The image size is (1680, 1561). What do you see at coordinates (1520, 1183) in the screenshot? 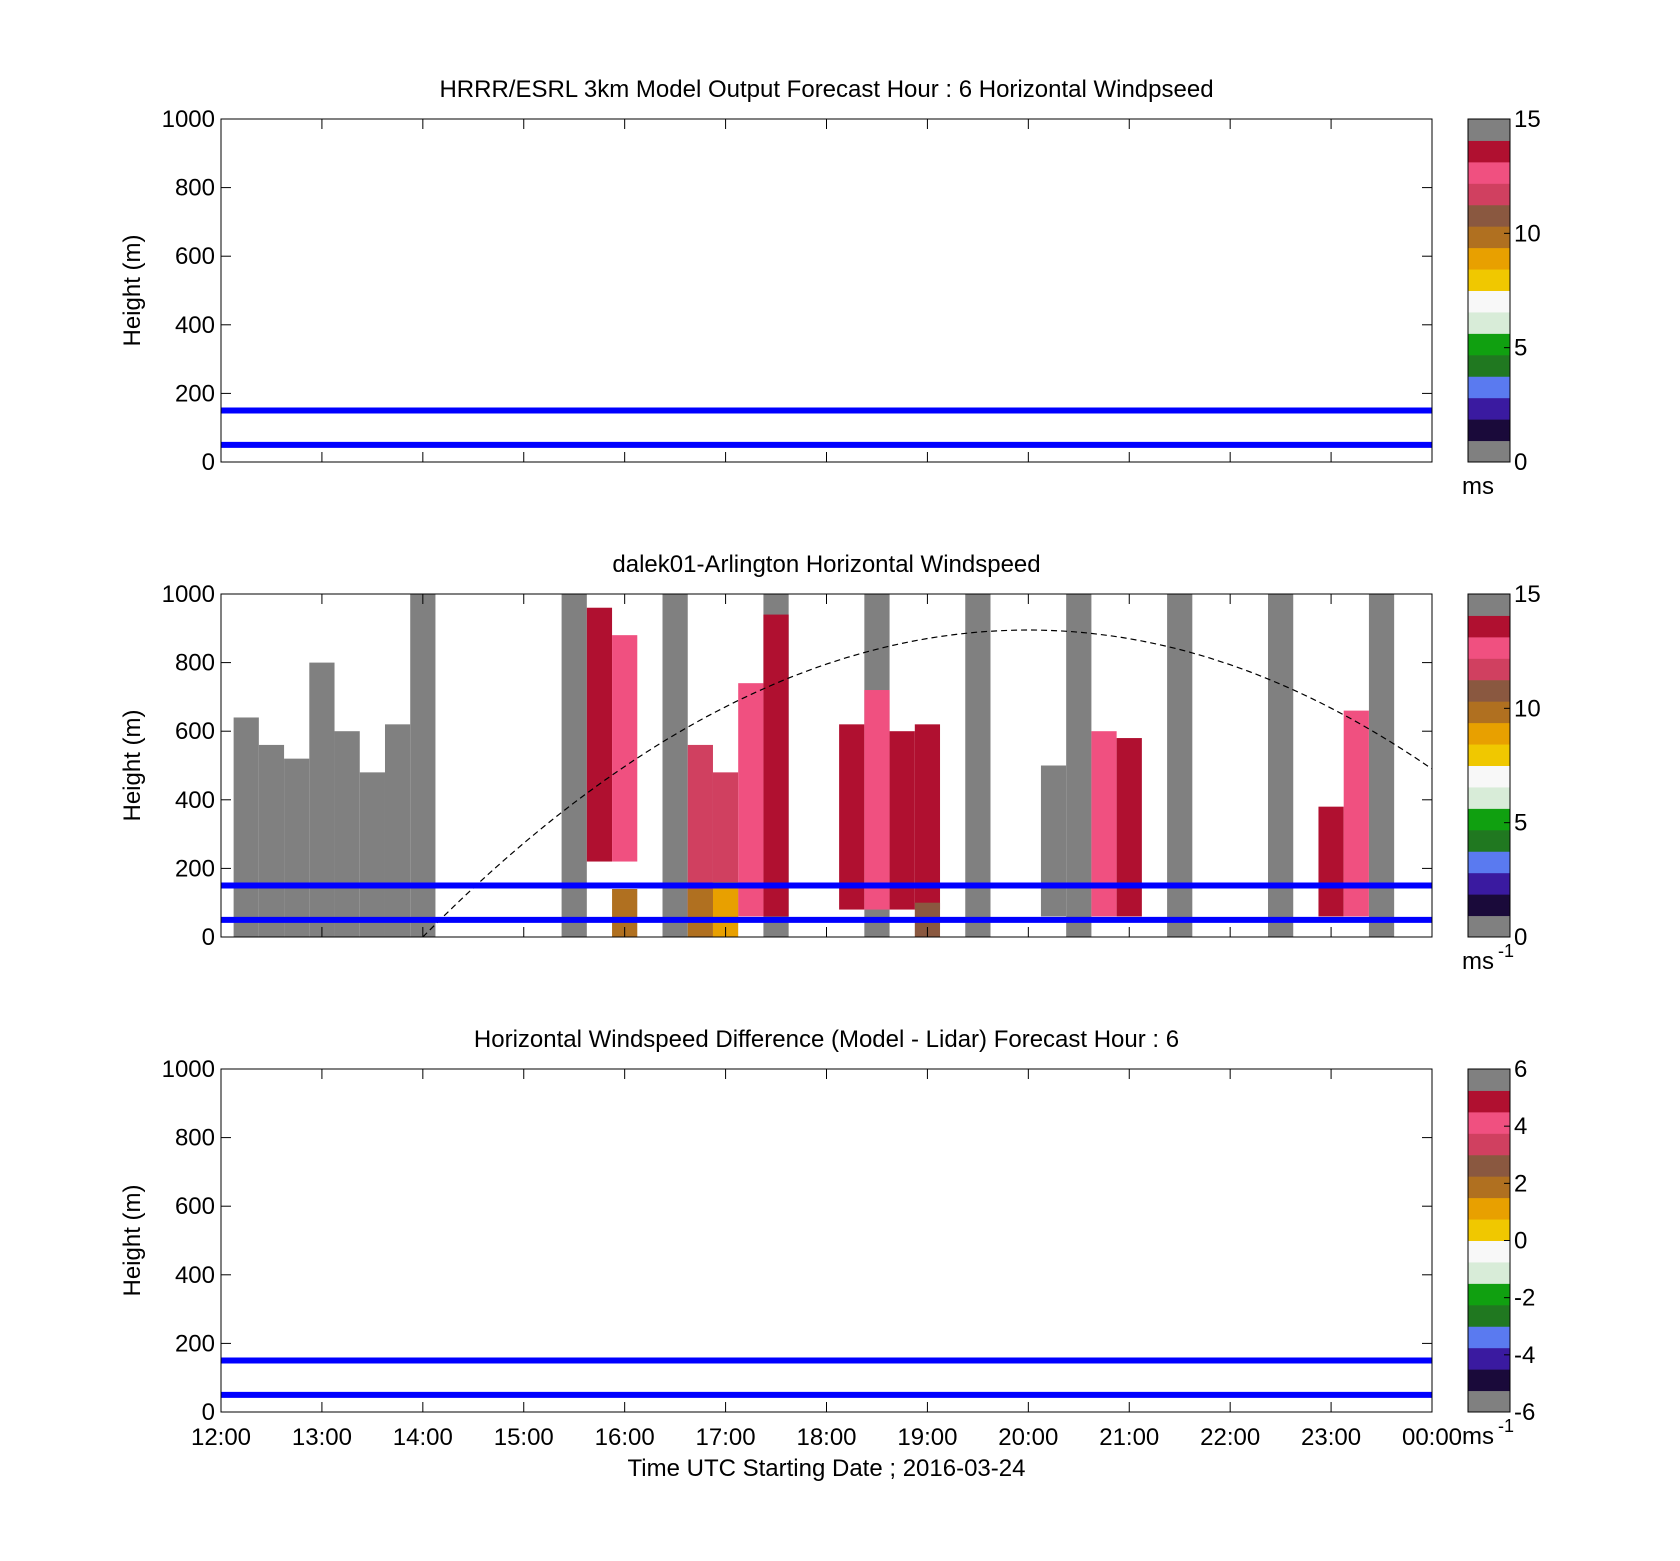
I see `colorbar-tick-label: 2` at bounding box center [1520, 1183].